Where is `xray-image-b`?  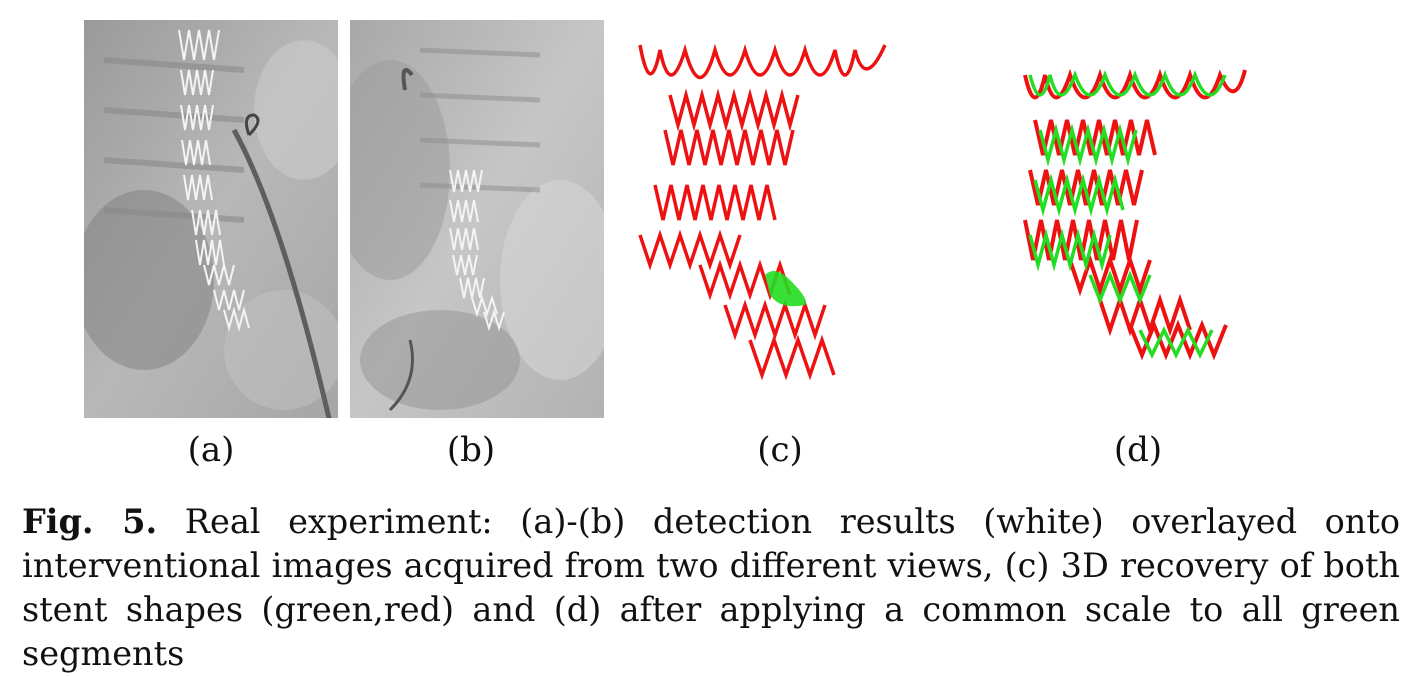 xray-image-b is located at coordinates (477, 219).